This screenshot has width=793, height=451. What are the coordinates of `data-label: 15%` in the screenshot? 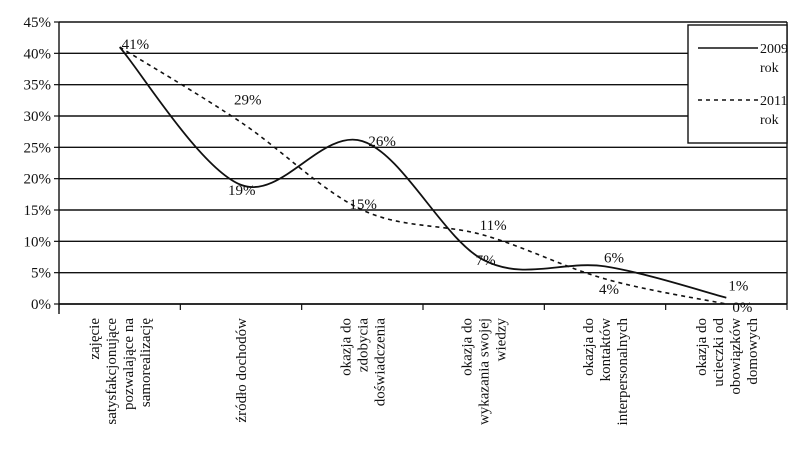 It's located at (363, 205).